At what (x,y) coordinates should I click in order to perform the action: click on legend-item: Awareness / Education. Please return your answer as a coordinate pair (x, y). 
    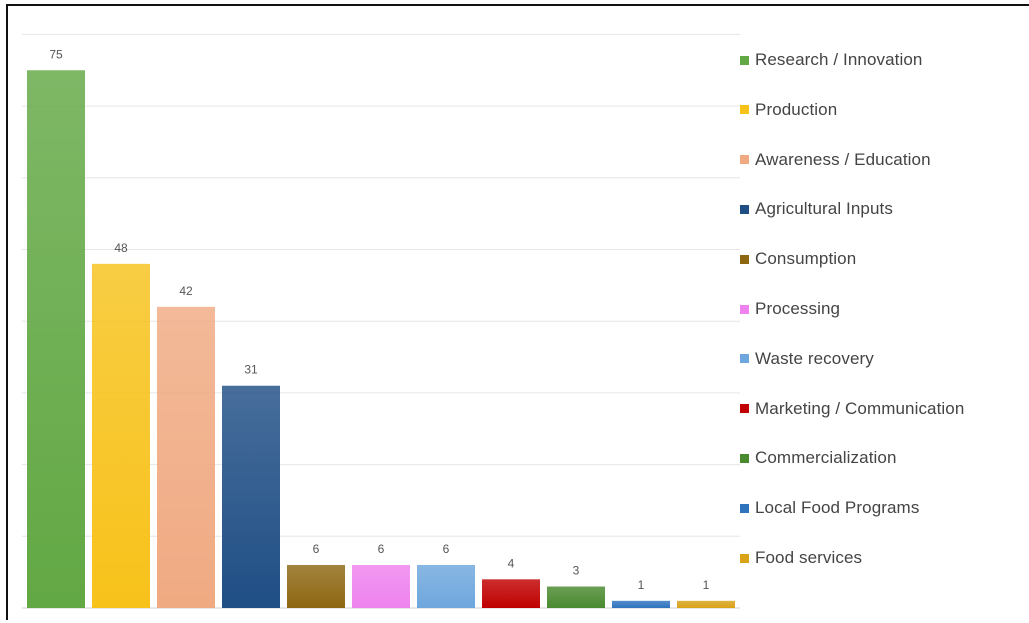
    Looking at the image, I should click on (835, 160).